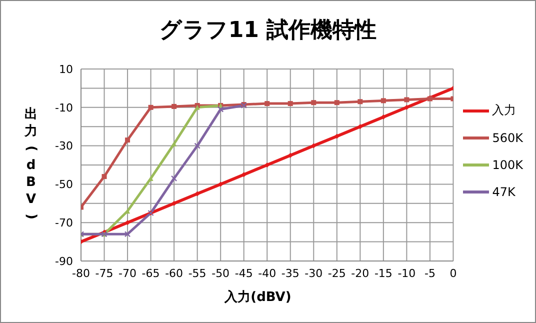  What do you see at coordinates (197, 273) in the screenshot?
I see `x-tick-label: -55` at bounding box center [197, 273].